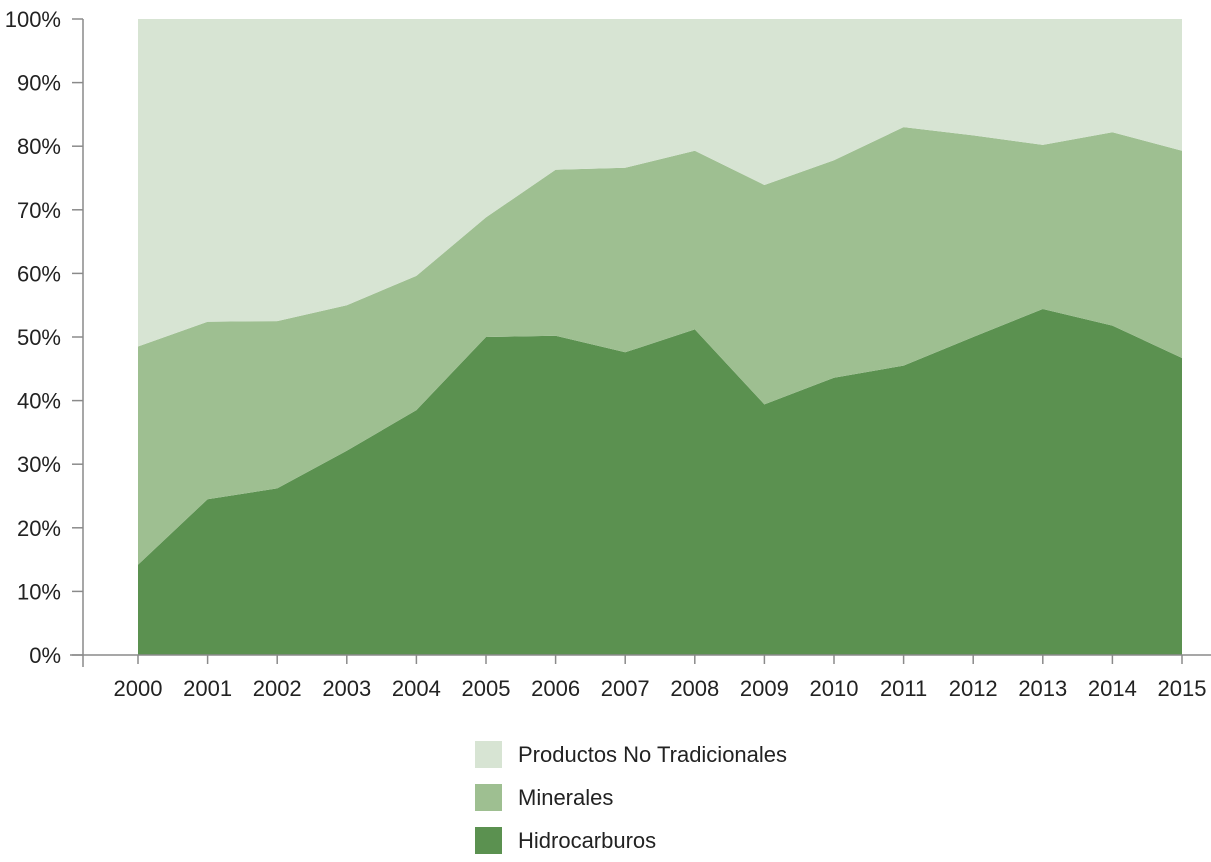  Describe the element at coordinates (1042, 688) in the screenshot. I see `x-tick-label: 2013` at that location.